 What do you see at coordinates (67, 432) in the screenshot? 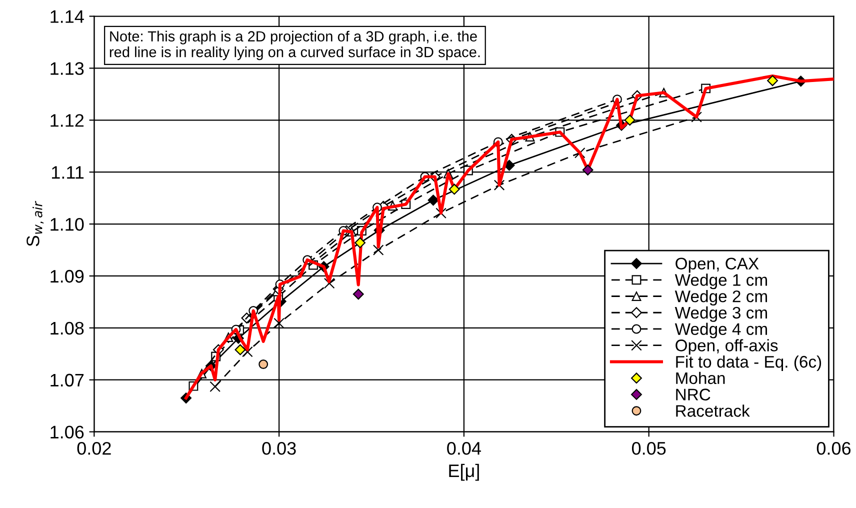
I see `y-tick-label: 1.06` at bounding box center [67, 432].